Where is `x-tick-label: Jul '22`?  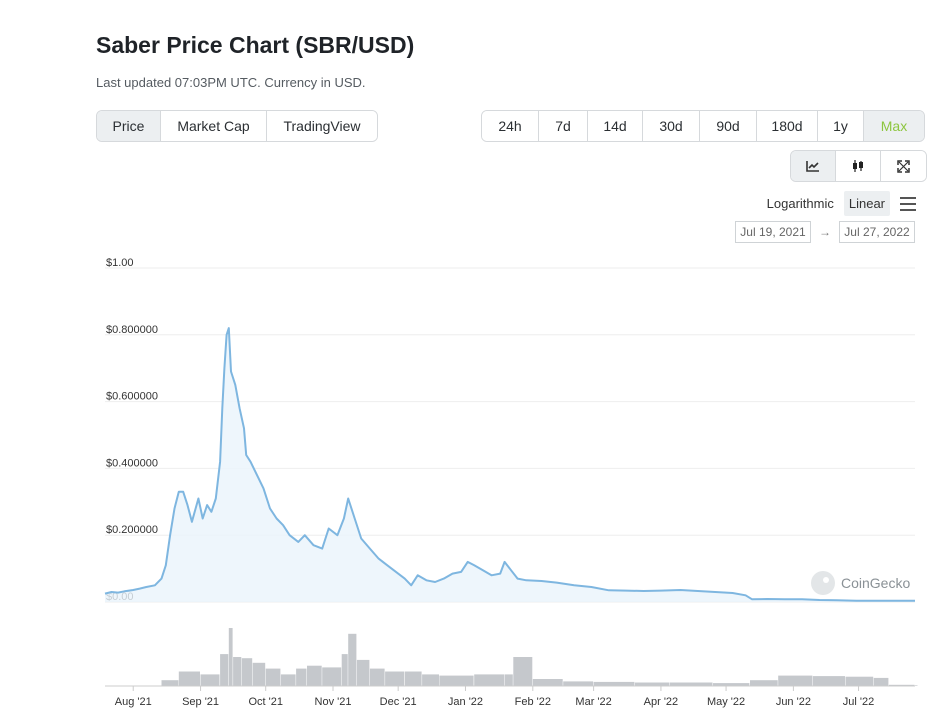
x-tick-label: Jul '22 is located at coordinates (858, 702).